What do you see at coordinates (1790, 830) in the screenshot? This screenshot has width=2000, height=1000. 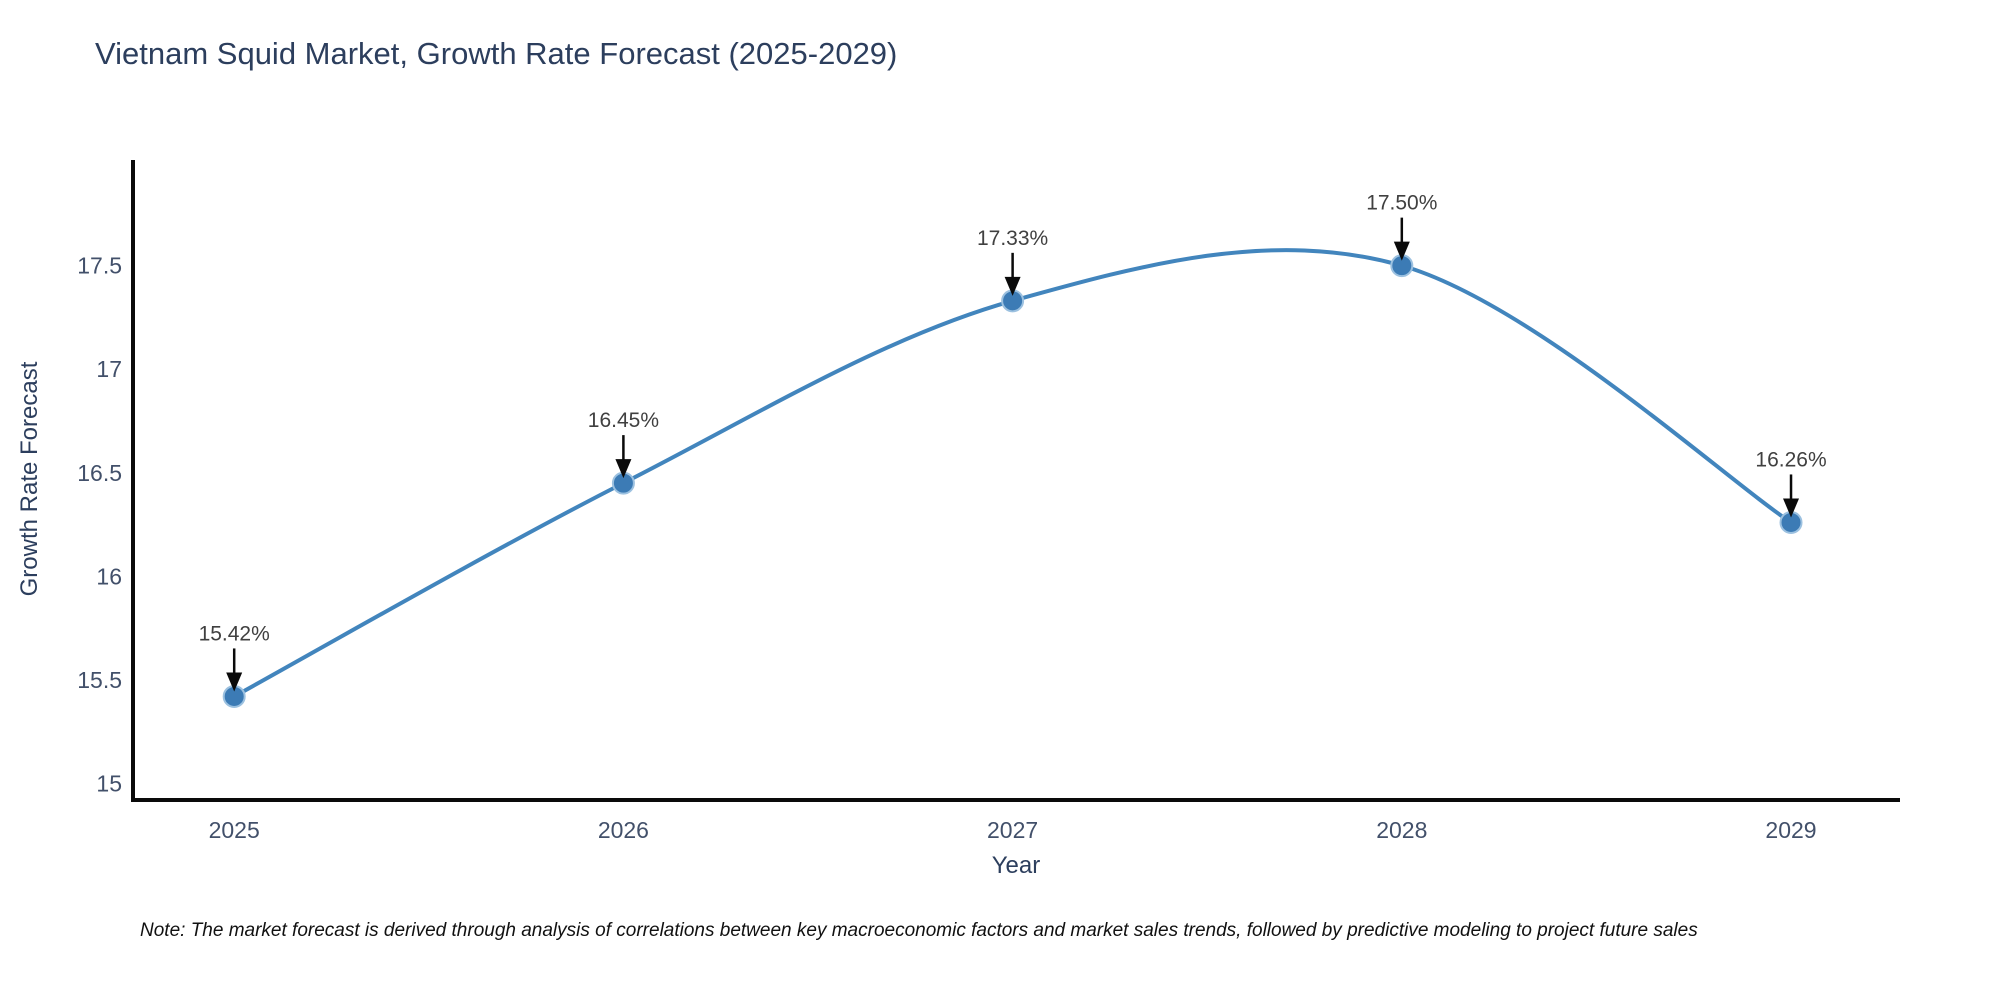 I see `x-tick-label: 2029` at bounding box center [1790, 830].